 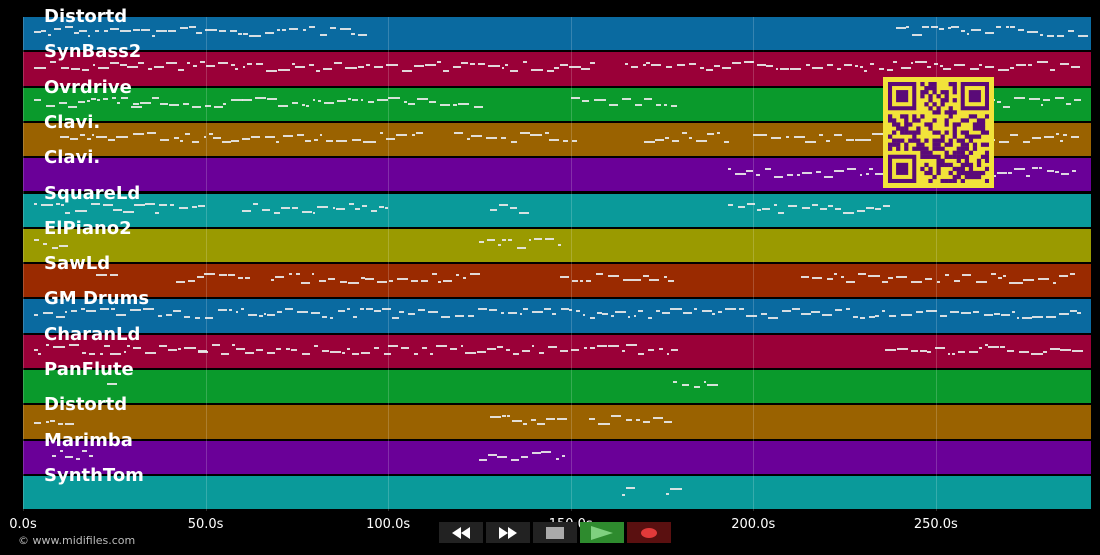 What do you see at coordinates (93, 52) in the screenshot?
I see `track-name-label: SynBass2` at bounding box center [93, 52].